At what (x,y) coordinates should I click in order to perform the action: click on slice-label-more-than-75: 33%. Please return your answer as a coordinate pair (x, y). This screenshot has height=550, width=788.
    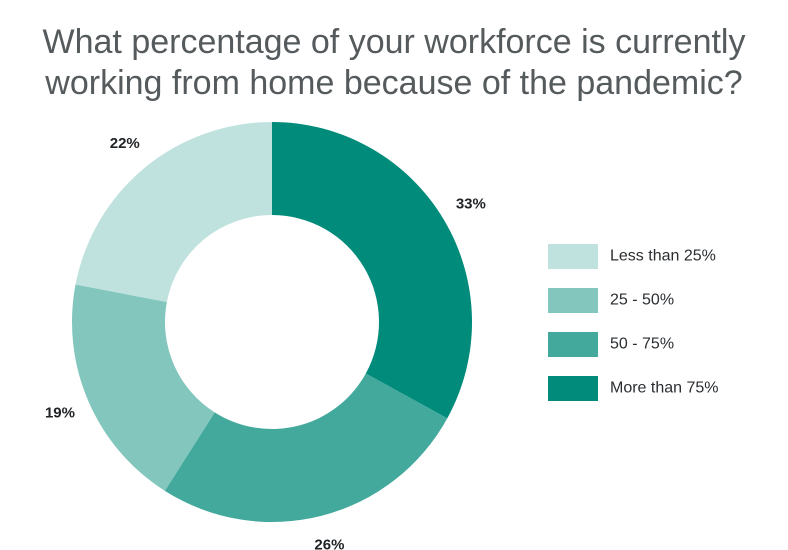
    Looking at the image, I should click on (471, 203).